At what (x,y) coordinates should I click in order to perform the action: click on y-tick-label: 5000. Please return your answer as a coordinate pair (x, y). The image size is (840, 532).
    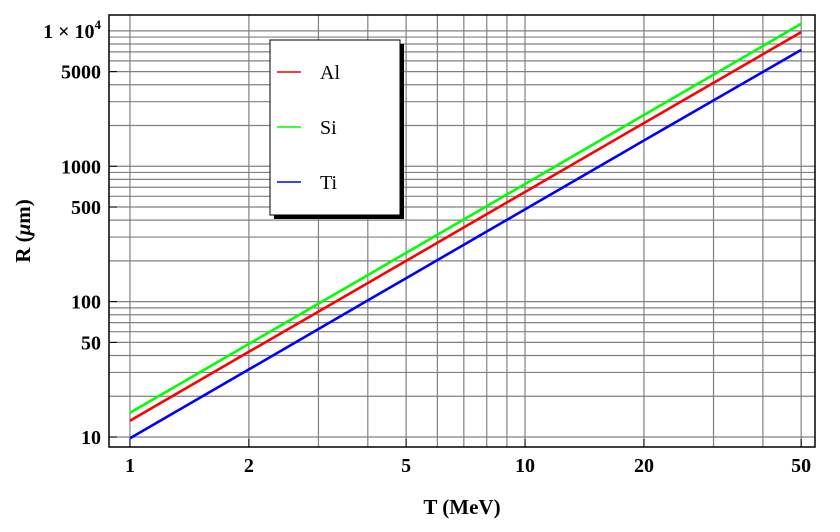
    Looking at the image, I should click on (81, 73).